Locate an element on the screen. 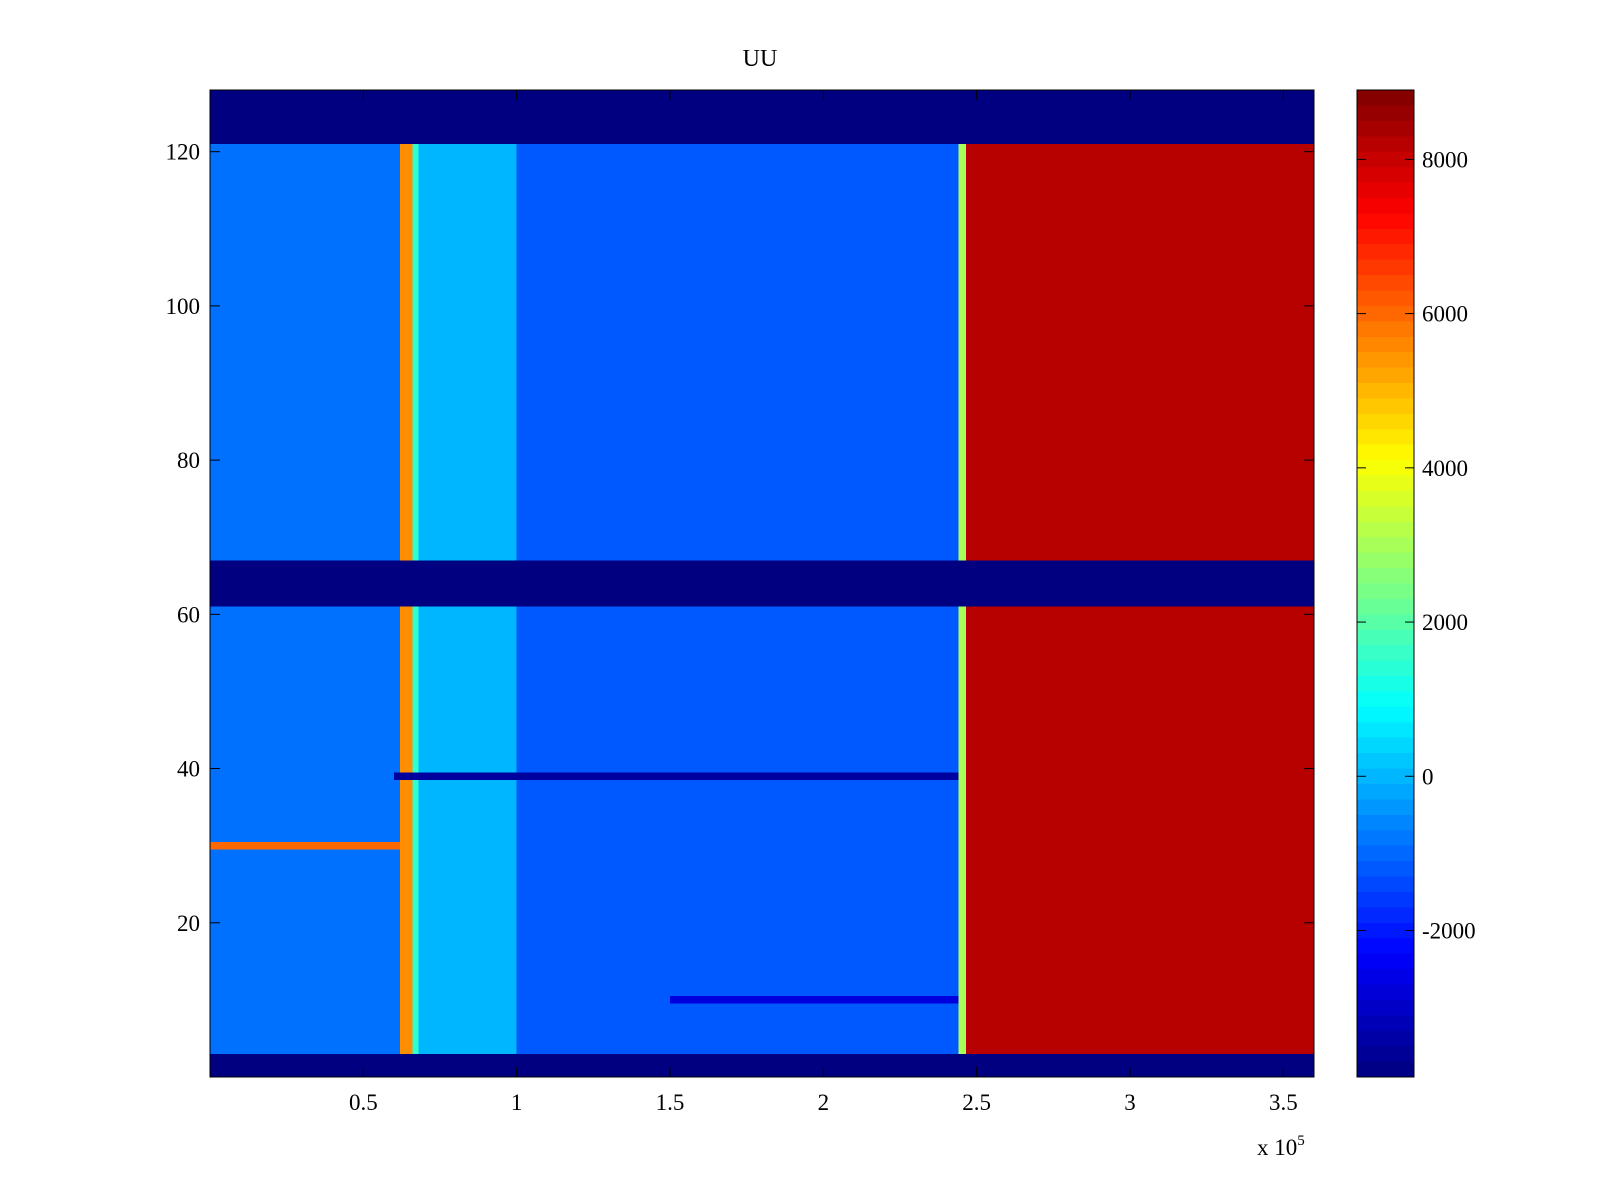  colorbar-tick-label: 8000 is located at coordinates (1445, 159).